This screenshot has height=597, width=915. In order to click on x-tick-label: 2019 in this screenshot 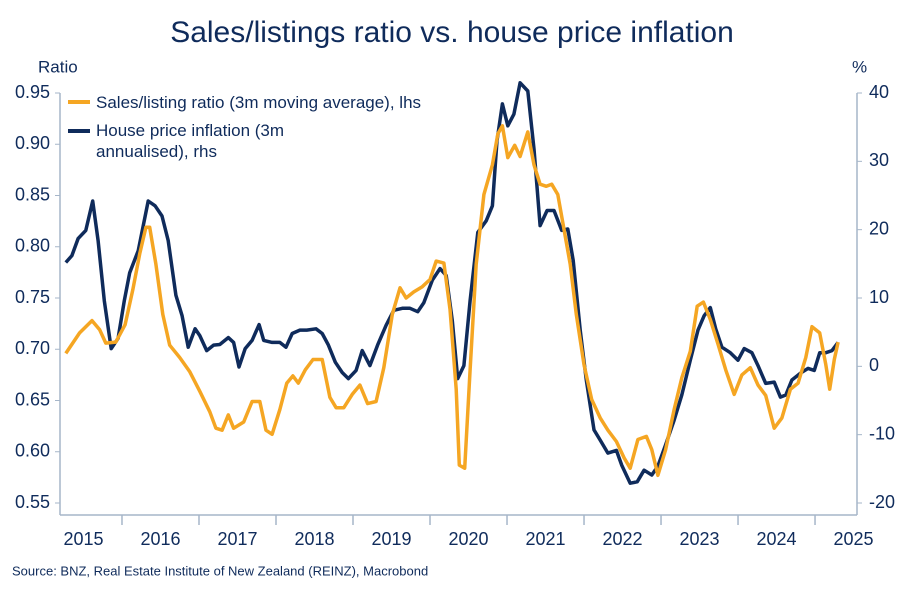, I will do `click(391, 539)`.